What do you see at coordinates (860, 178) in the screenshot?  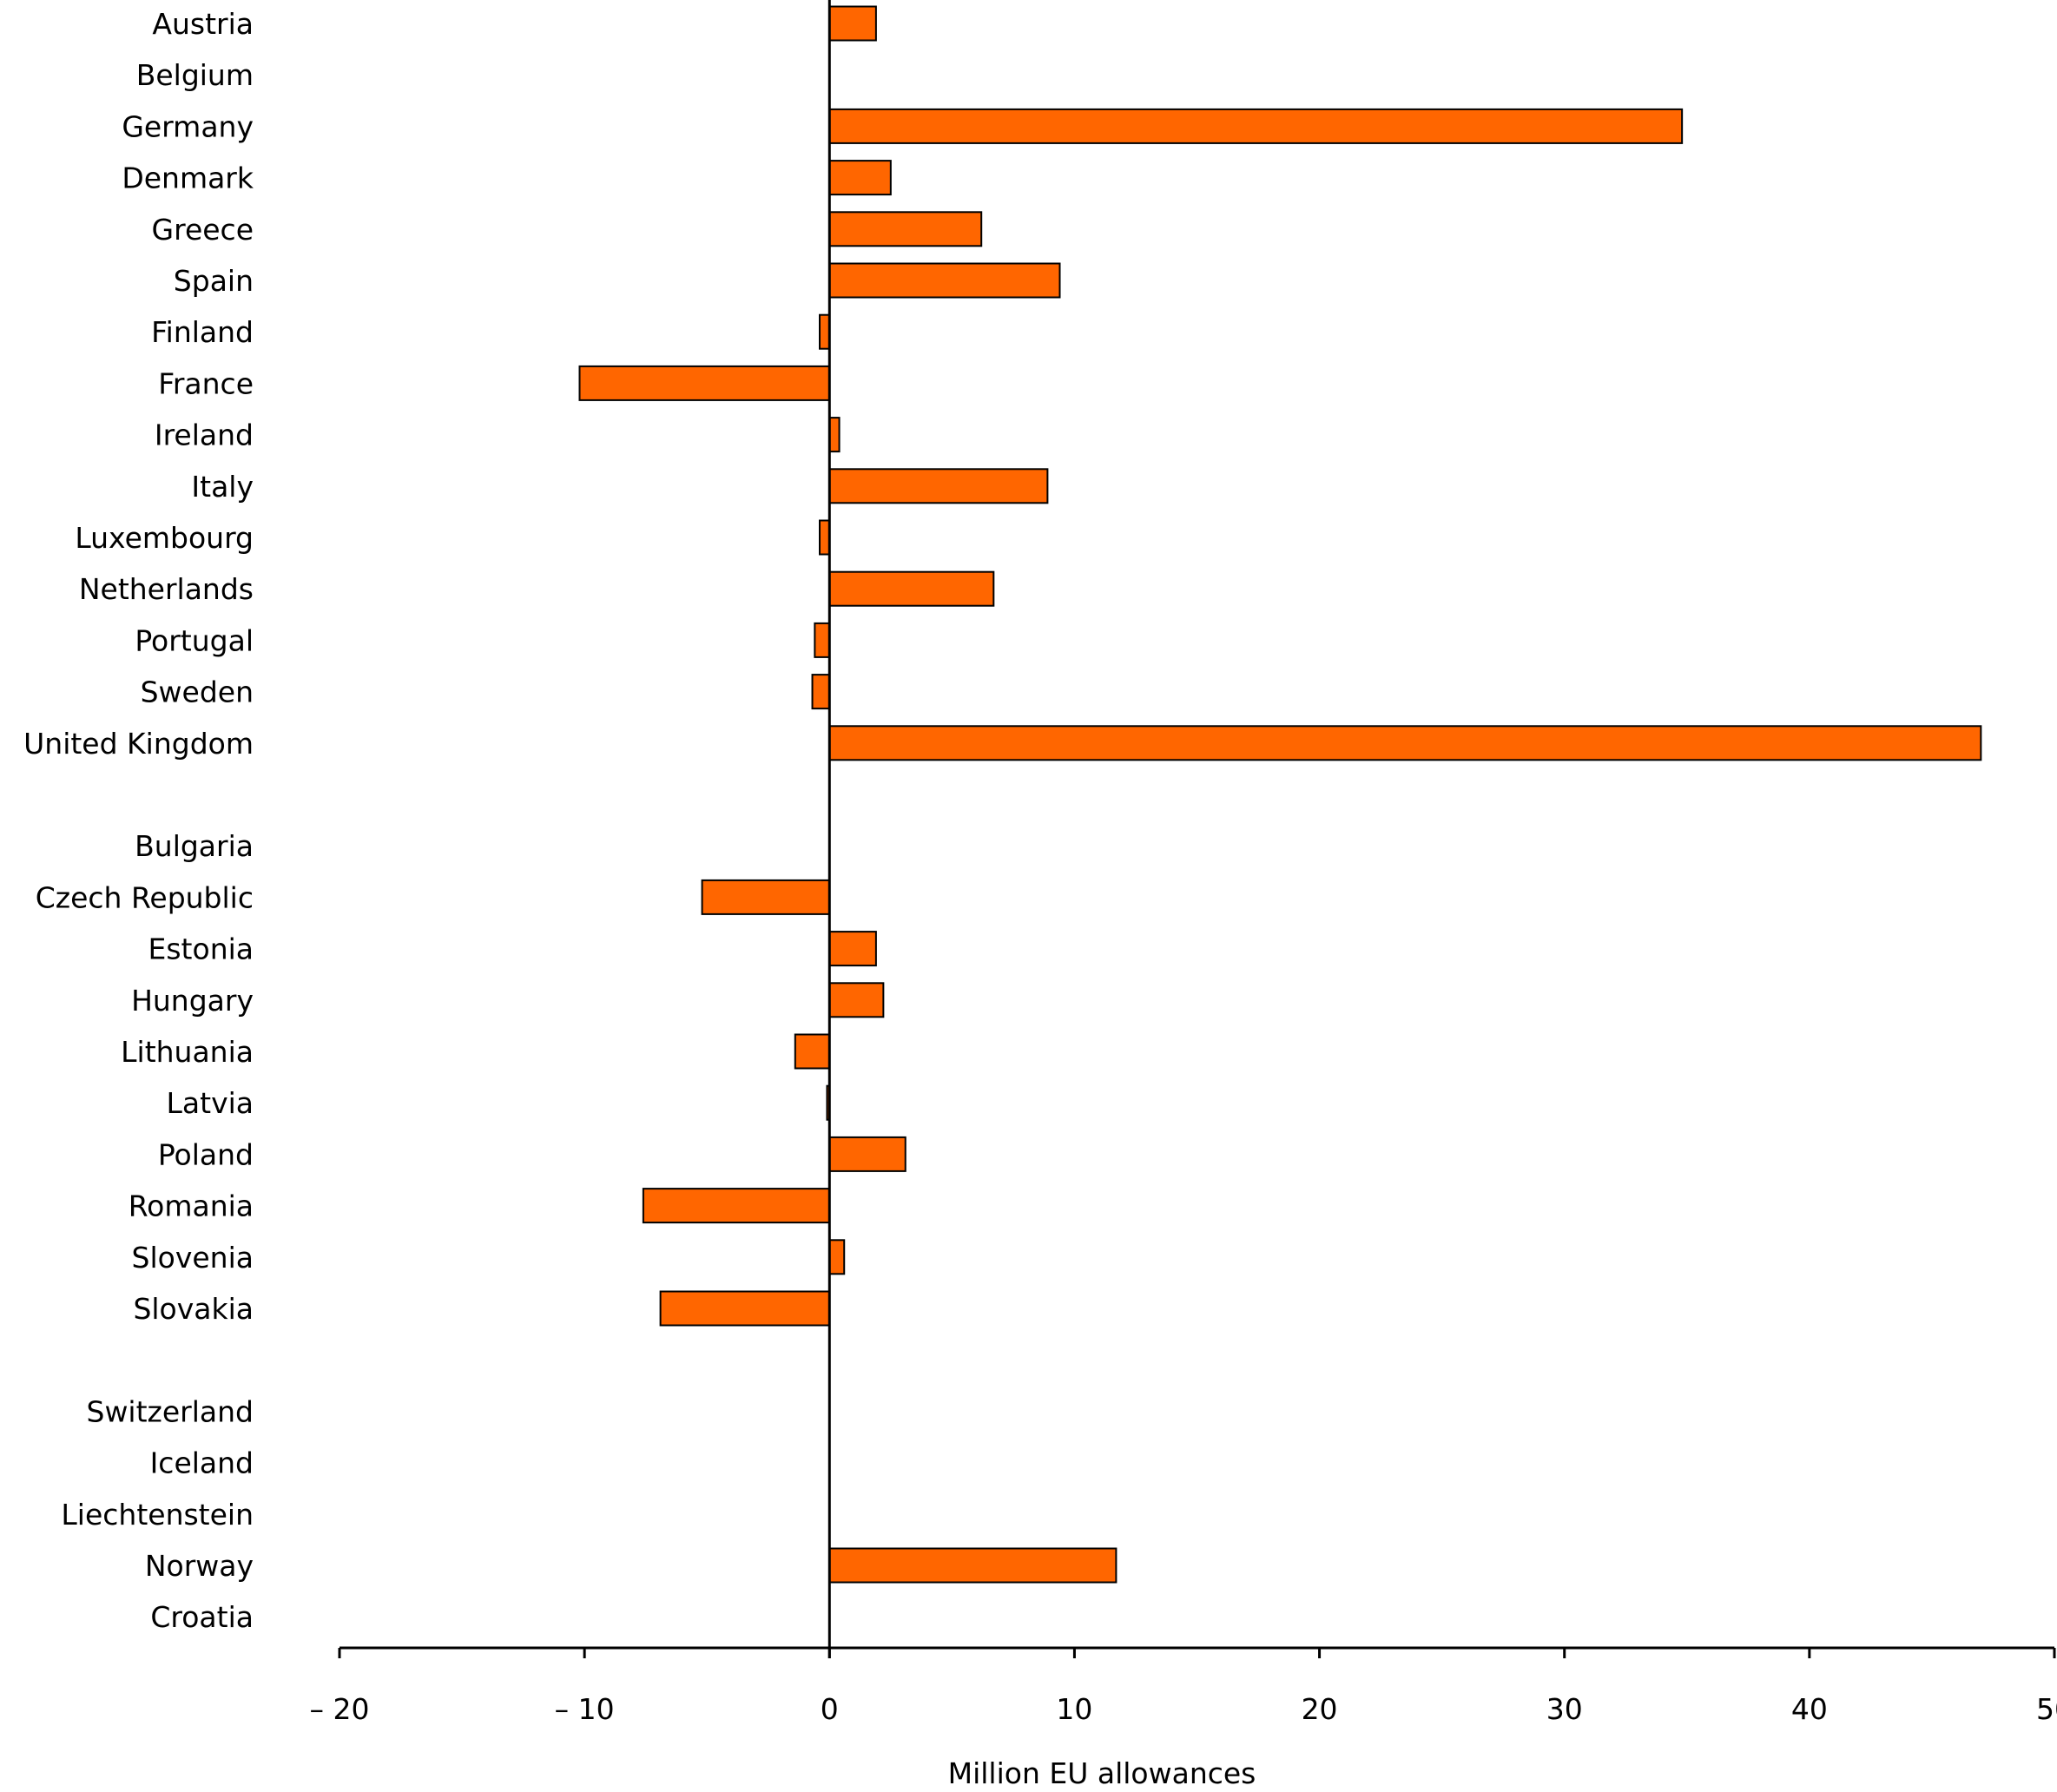 I see `bar-denmark` at bounding box center [860, 178].